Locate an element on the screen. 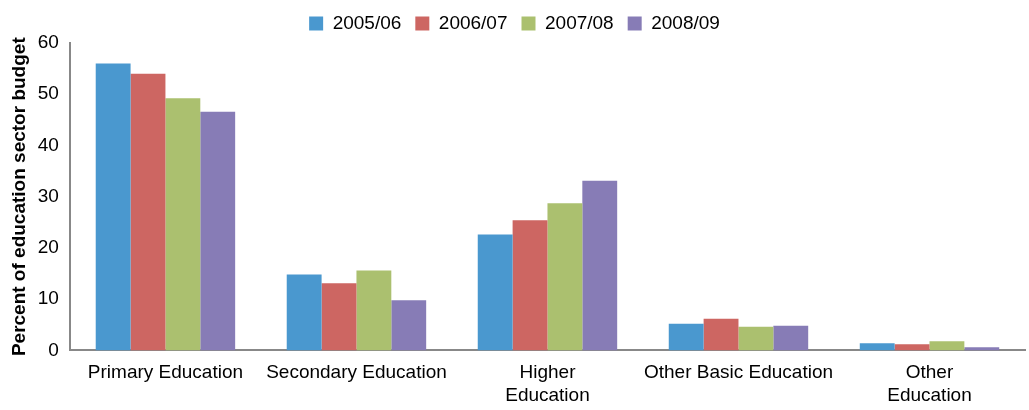  y-tick-label: 20 is located at coordinates (48, 247).